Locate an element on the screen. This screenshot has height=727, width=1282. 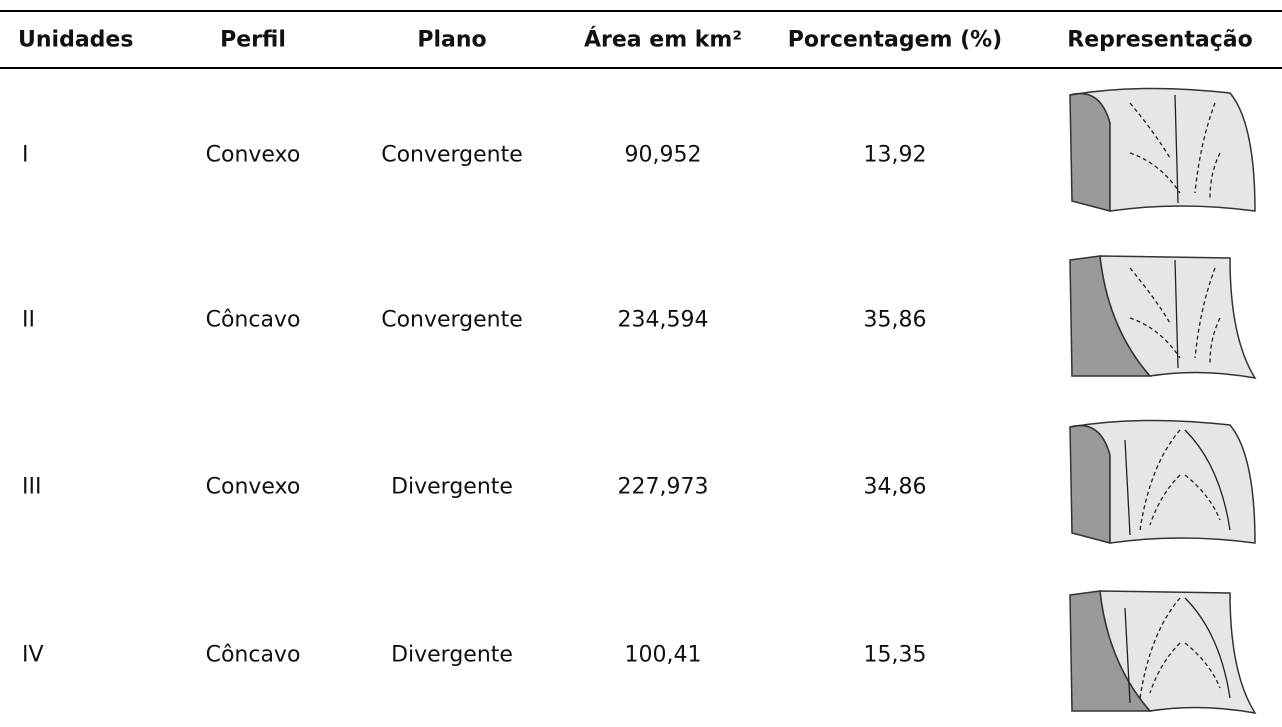
table-cell: II is located at coordinates (28, 320).